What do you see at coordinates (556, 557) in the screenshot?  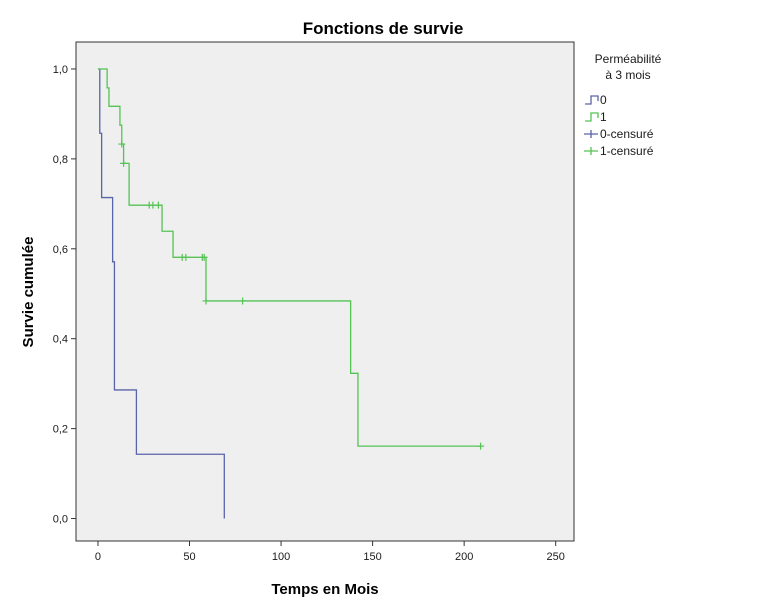 I see `x-tick-label: 250` at bounding box center [556, 557].